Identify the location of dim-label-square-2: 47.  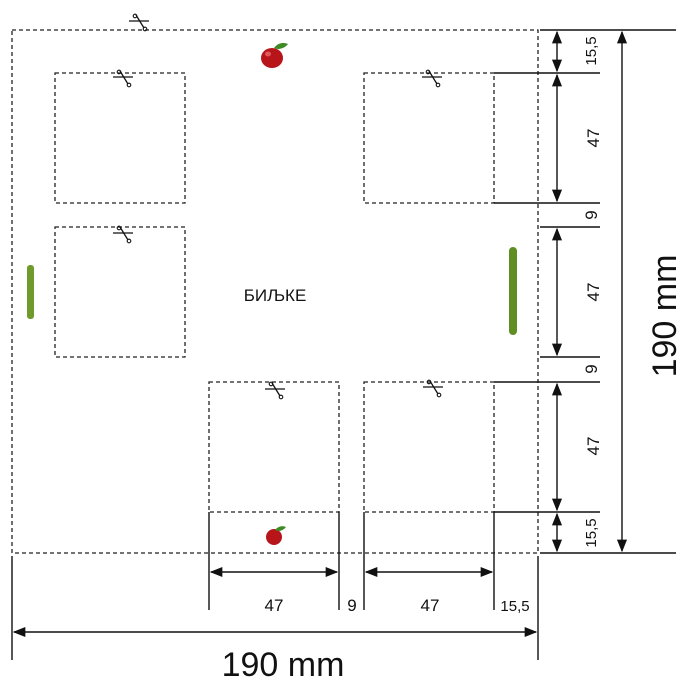
(593, 292).